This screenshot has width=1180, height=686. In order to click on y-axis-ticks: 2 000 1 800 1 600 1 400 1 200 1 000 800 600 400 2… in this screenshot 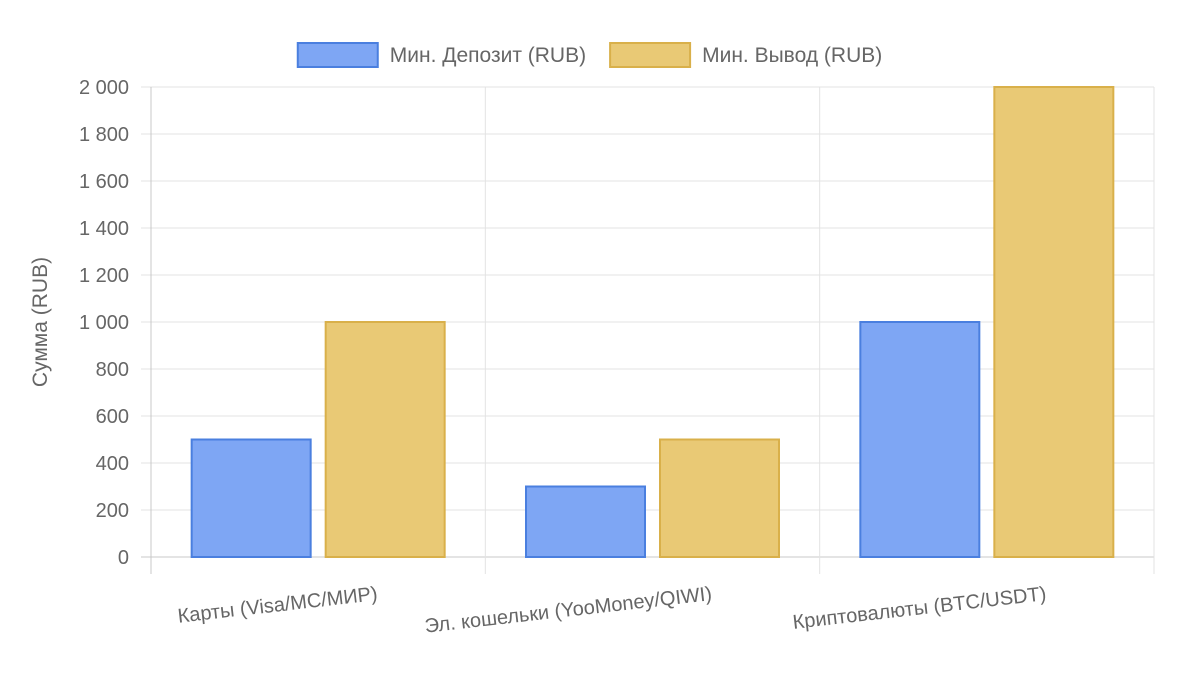, I will do `click(104, 323)`.